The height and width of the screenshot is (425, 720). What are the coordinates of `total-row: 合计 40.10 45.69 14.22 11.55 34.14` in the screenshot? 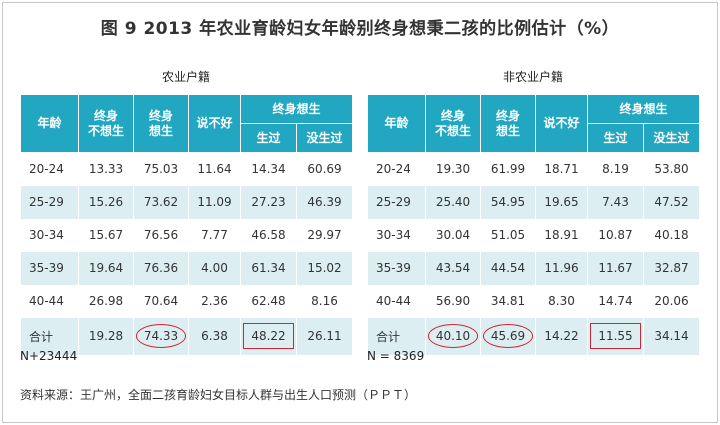 It's located at (534, 336).